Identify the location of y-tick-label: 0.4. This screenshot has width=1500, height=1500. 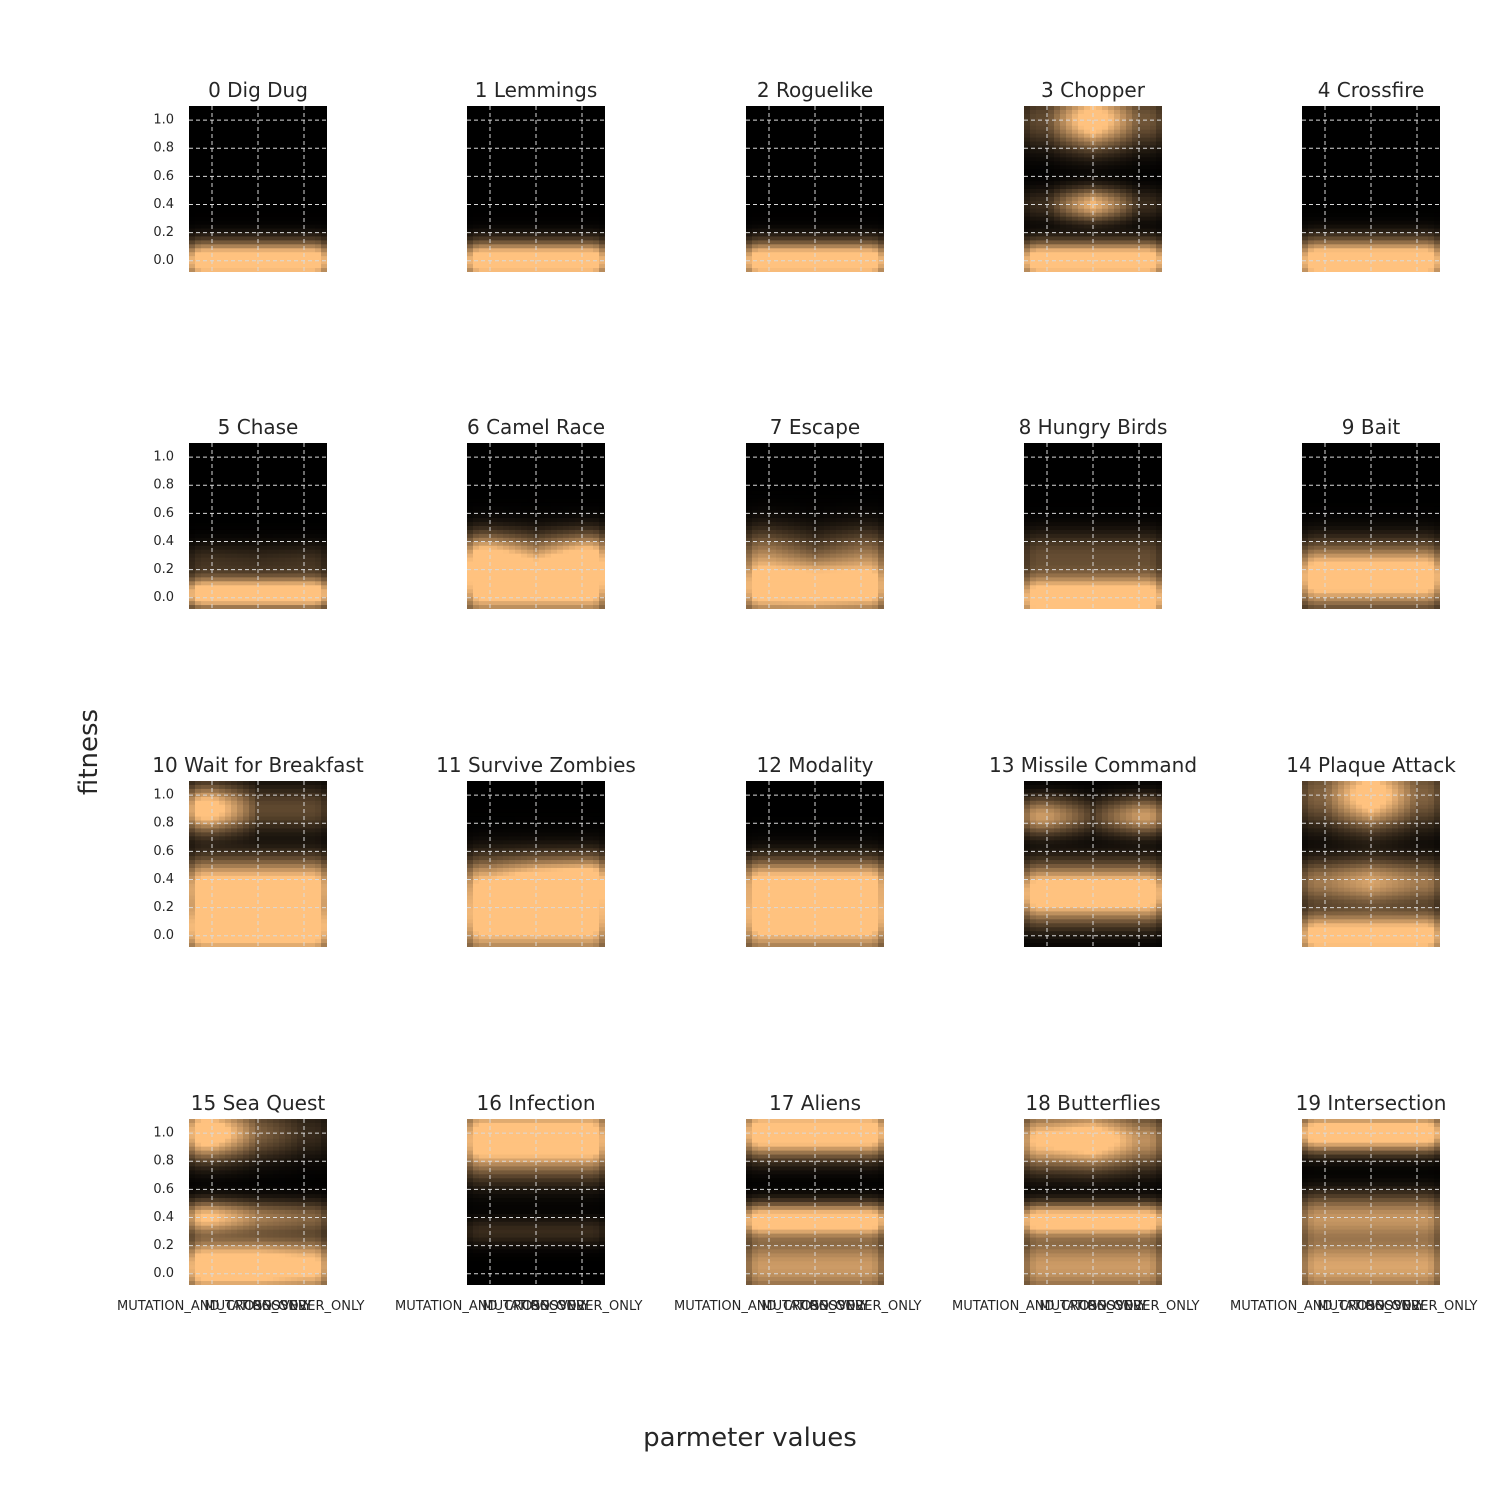
(163, 204).